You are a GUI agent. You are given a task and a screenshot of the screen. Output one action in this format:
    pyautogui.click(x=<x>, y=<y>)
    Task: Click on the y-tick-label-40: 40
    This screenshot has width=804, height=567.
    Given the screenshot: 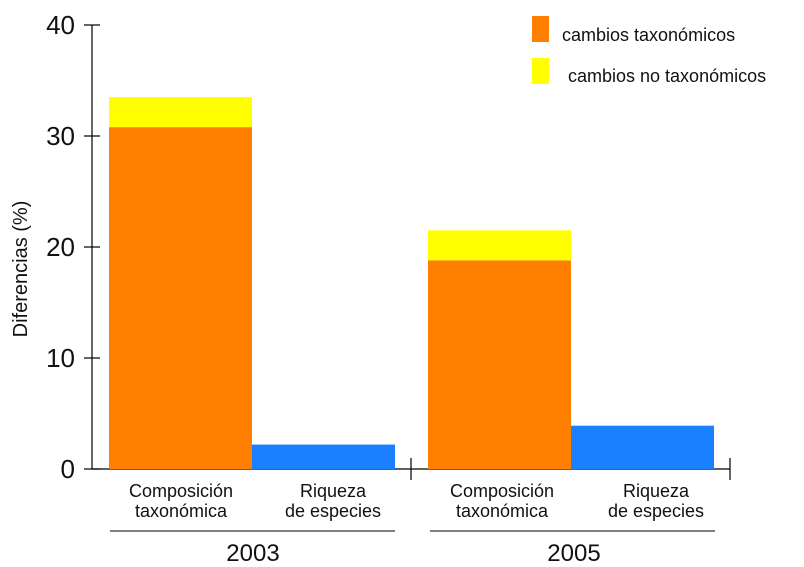 What is the action you would take?
    pyautogui.click(x=60, y=25)
    